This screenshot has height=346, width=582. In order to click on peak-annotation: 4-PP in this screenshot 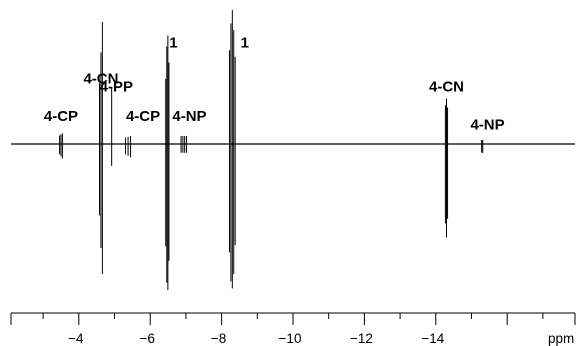, I will do `click(116, 87)`.